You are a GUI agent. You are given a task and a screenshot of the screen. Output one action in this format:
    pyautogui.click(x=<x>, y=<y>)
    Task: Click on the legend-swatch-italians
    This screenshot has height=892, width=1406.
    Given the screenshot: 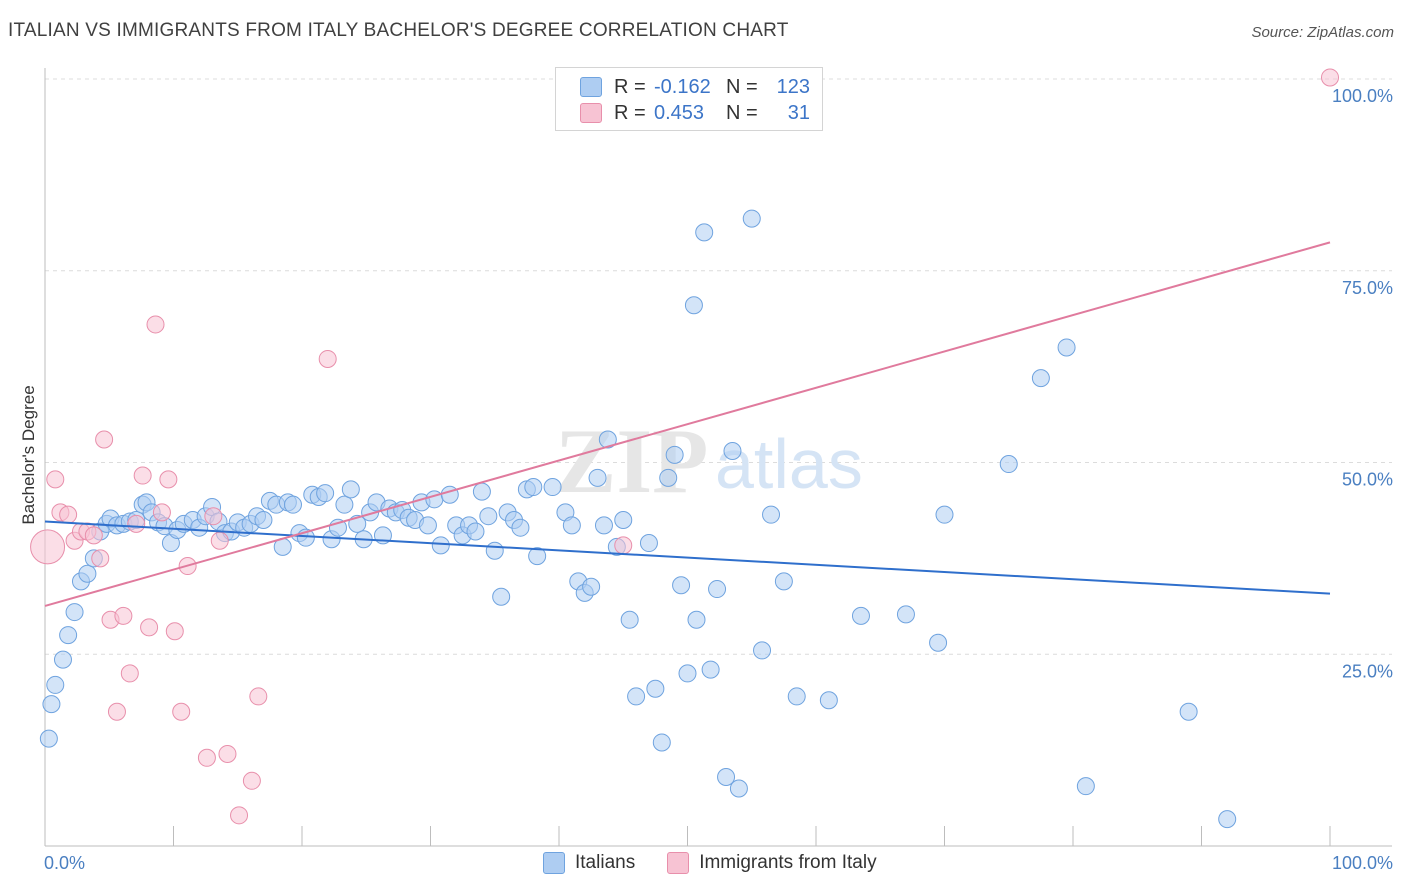 What is the action you would take?
    pyautogui.click(x=591, y=87)
    